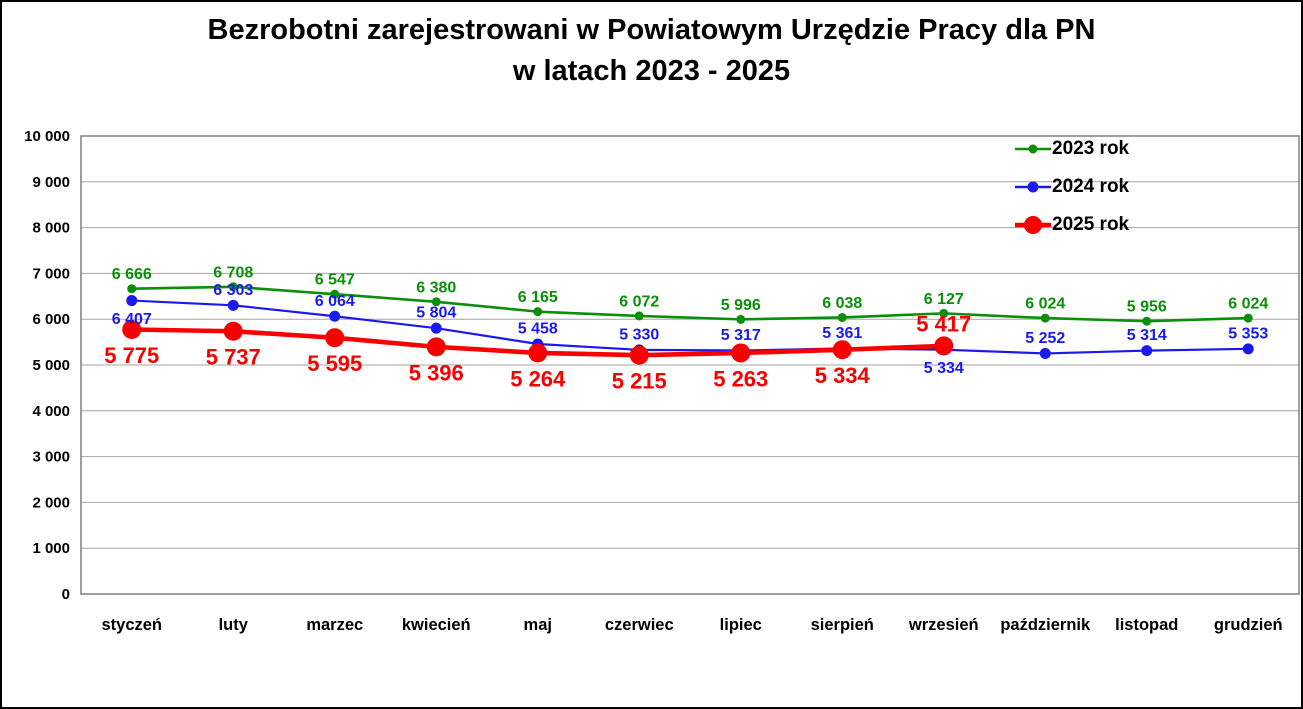 This screenshot has width=1303, height=709. Describe the element at coordinates (233, 272) in the screenshot. I see `data-label-2023-rok: 6 708` at that location.